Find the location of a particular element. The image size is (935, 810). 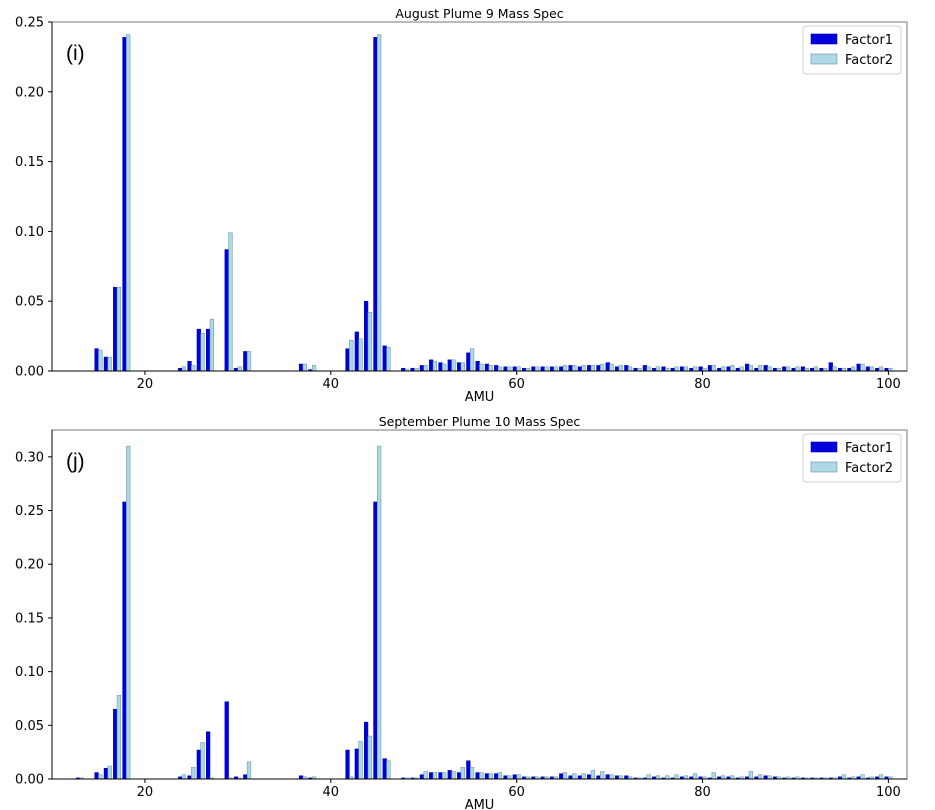

y-tick-label: 0.00 is located at coordinates (29, 780).